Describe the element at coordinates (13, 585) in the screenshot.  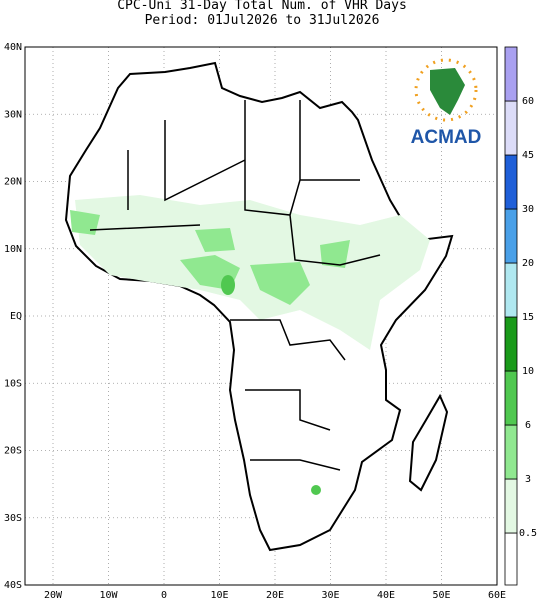
I see `lat-label: 40S` at that location.